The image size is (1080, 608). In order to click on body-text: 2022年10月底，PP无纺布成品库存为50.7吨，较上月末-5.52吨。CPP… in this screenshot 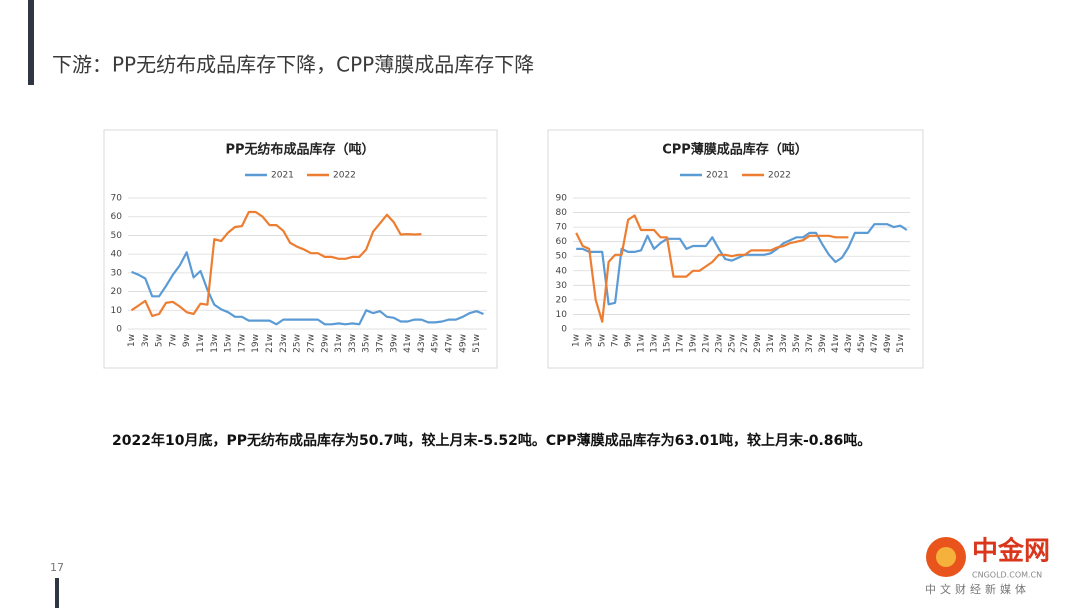, I will do `click(491, 440)`.